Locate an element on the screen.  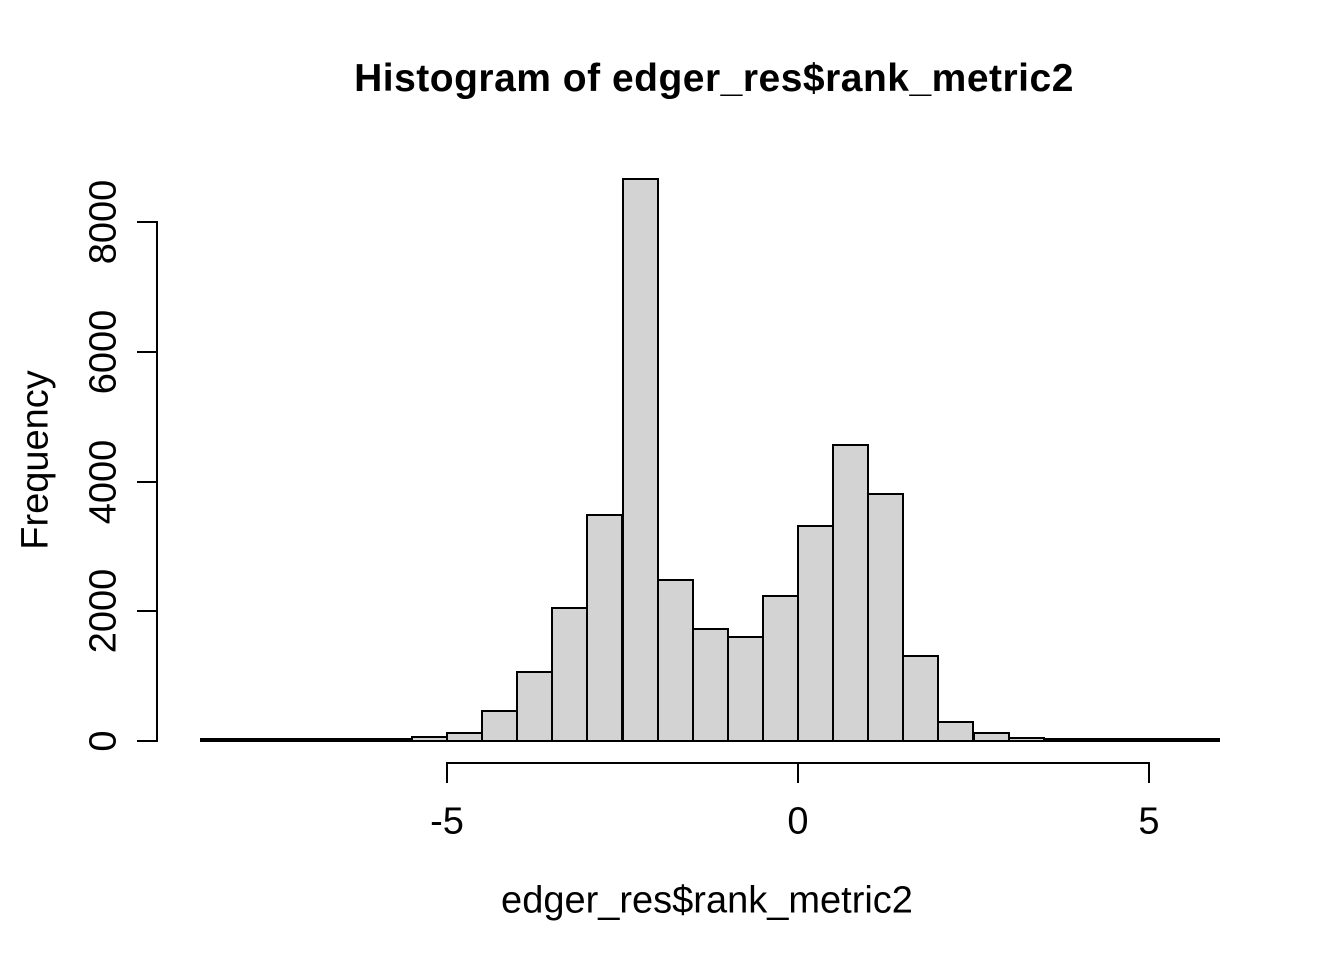
x-tick-label: 5 is located at coordinates (1149, 821).